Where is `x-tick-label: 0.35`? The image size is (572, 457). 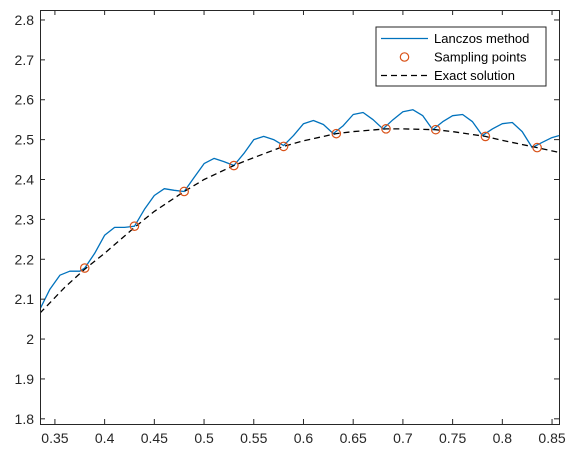
x-tick-label: 0.35 is located at coordinates (54, 438).